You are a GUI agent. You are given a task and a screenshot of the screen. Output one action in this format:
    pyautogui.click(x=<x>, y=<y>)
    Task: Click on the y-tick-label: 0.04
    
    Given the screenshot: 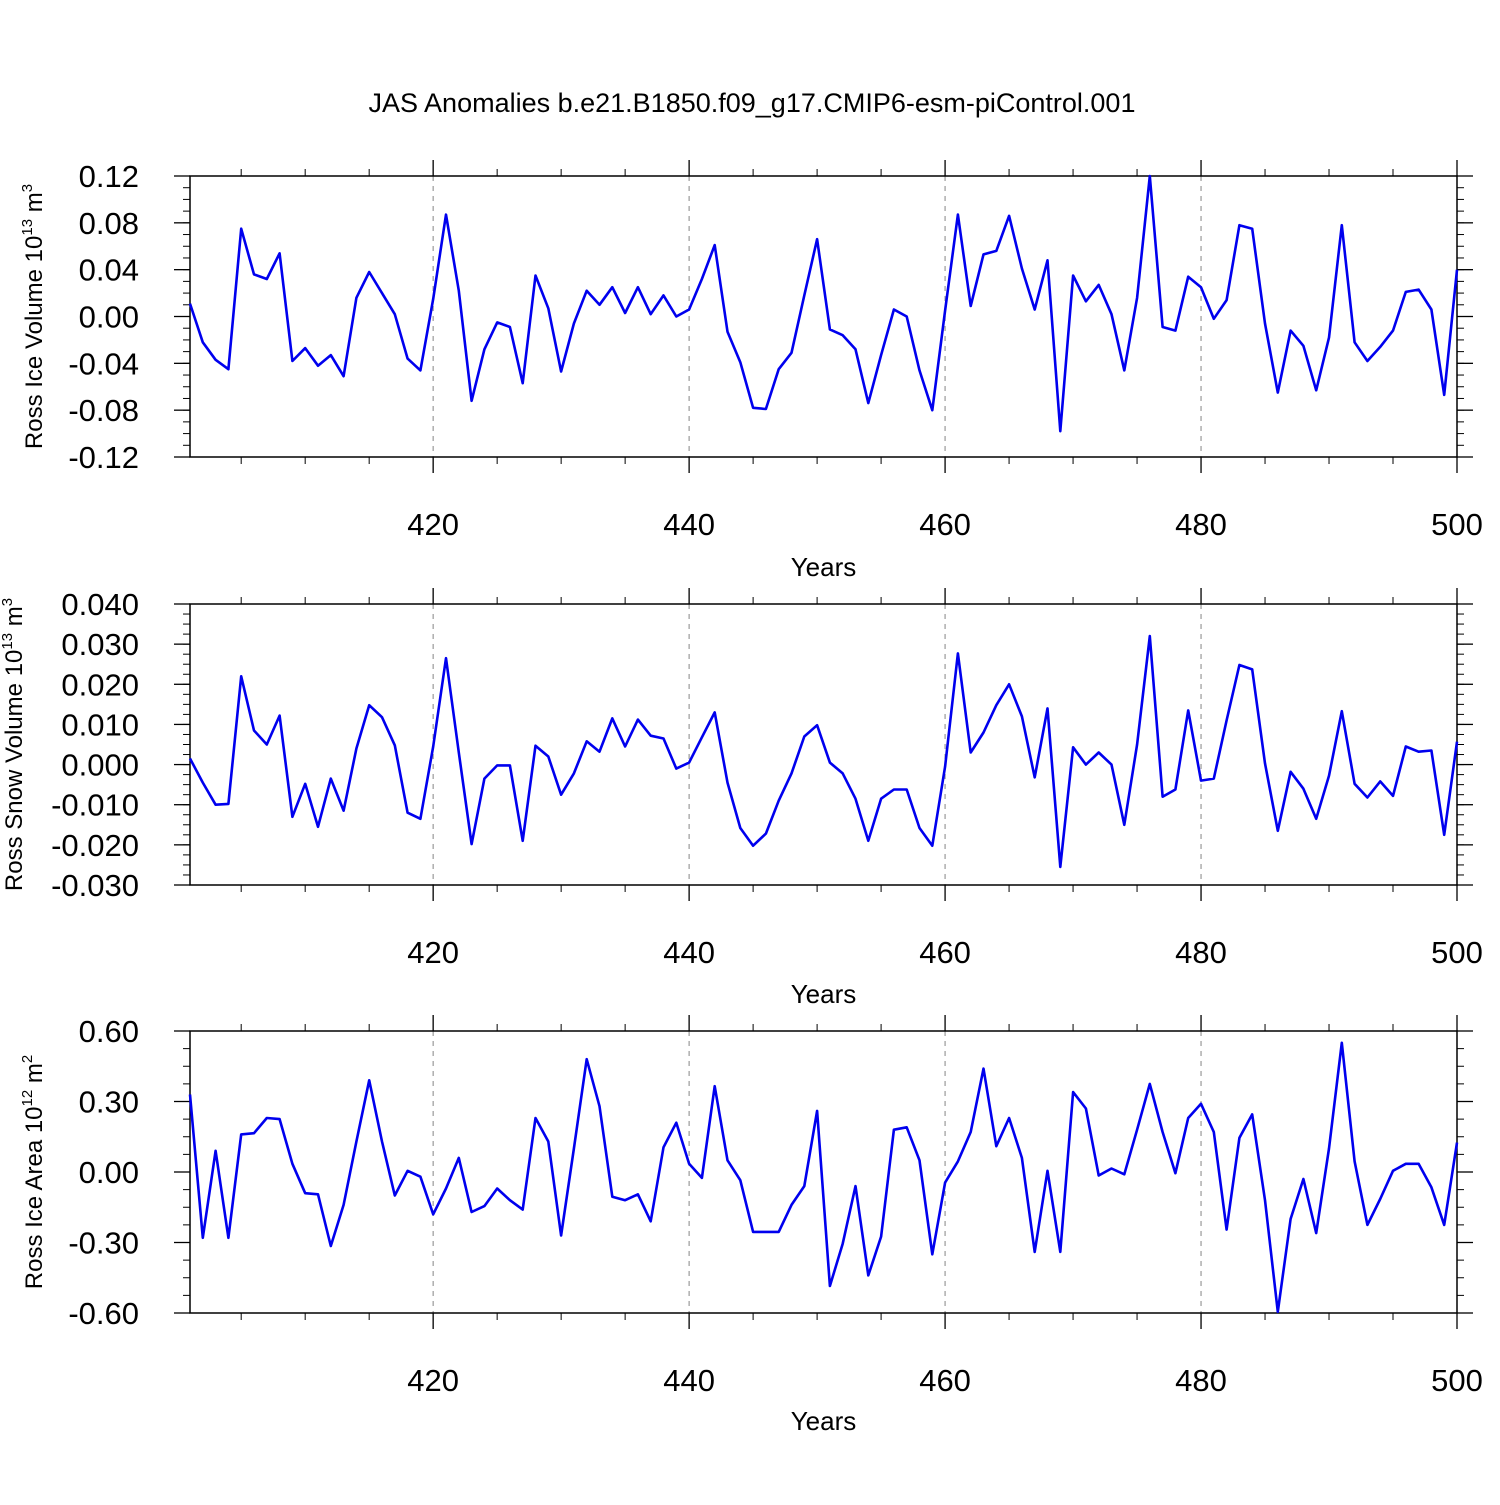 What is the action you would take?
    pyautogui.click(x=109, y=270)
    